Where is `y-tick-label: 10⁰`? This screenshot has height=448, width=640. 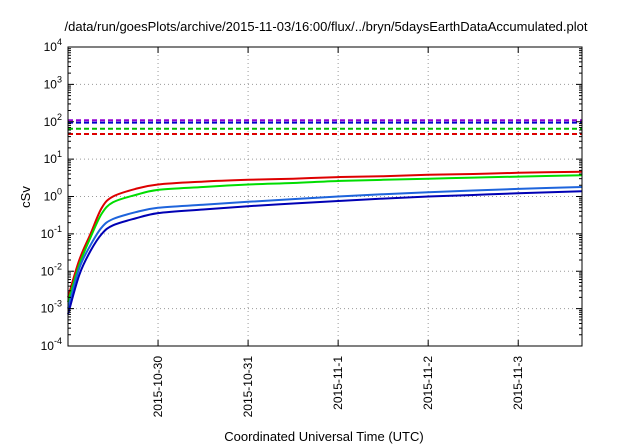 y-tick-label: 10⁰ is located at coordinates (53, 195).